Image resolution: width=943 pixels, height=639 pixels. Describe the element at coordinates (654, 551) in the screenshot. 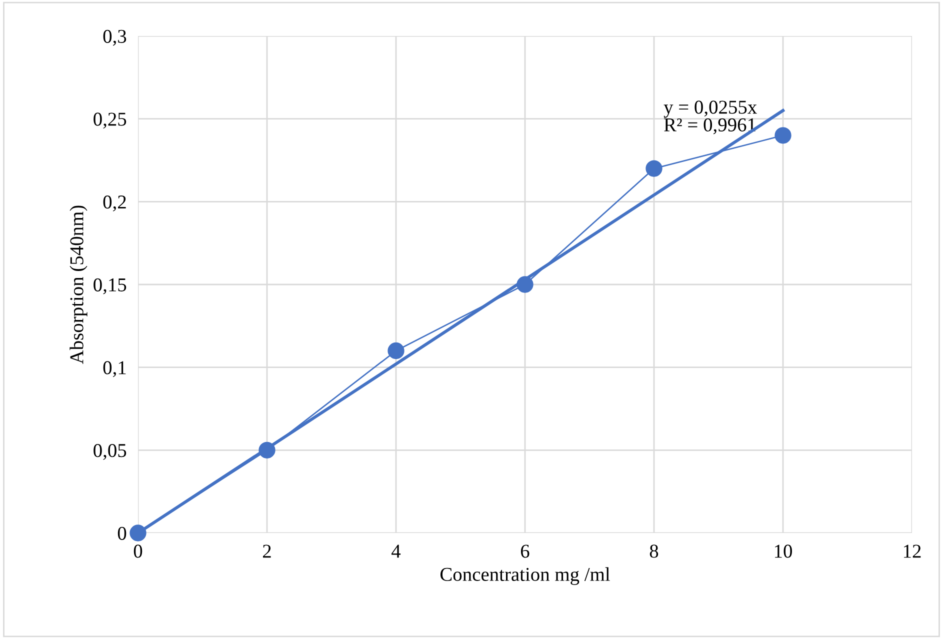

I see `x-tick-label: 8` at that location.